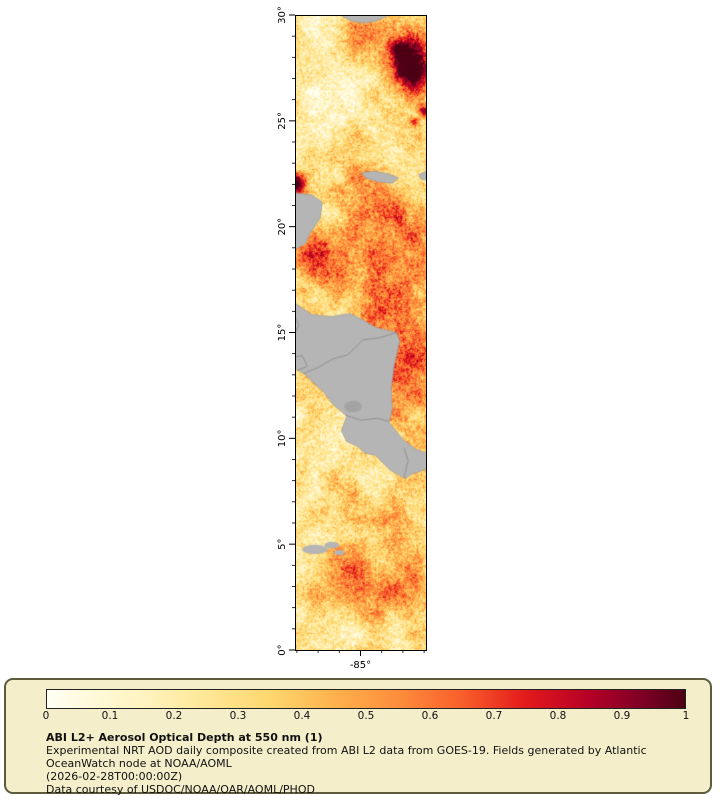  Describe the element at coordinates (282, 333) in the screenshot. I see `y-axis-tick-label: 15°` at that location.